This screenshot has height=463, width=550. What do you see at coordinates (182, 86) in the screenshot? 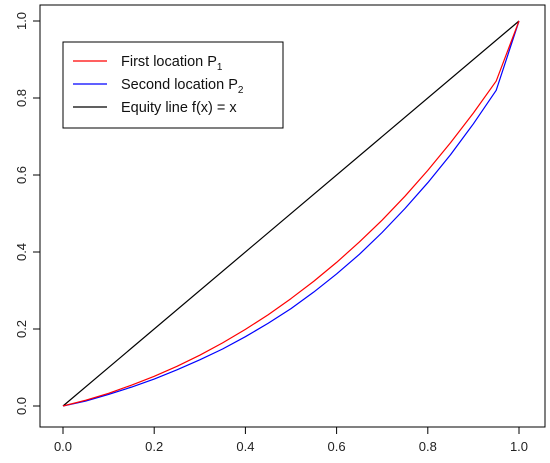
I see `legend-label-second: Second location P2` at bounding box center [182, 86].